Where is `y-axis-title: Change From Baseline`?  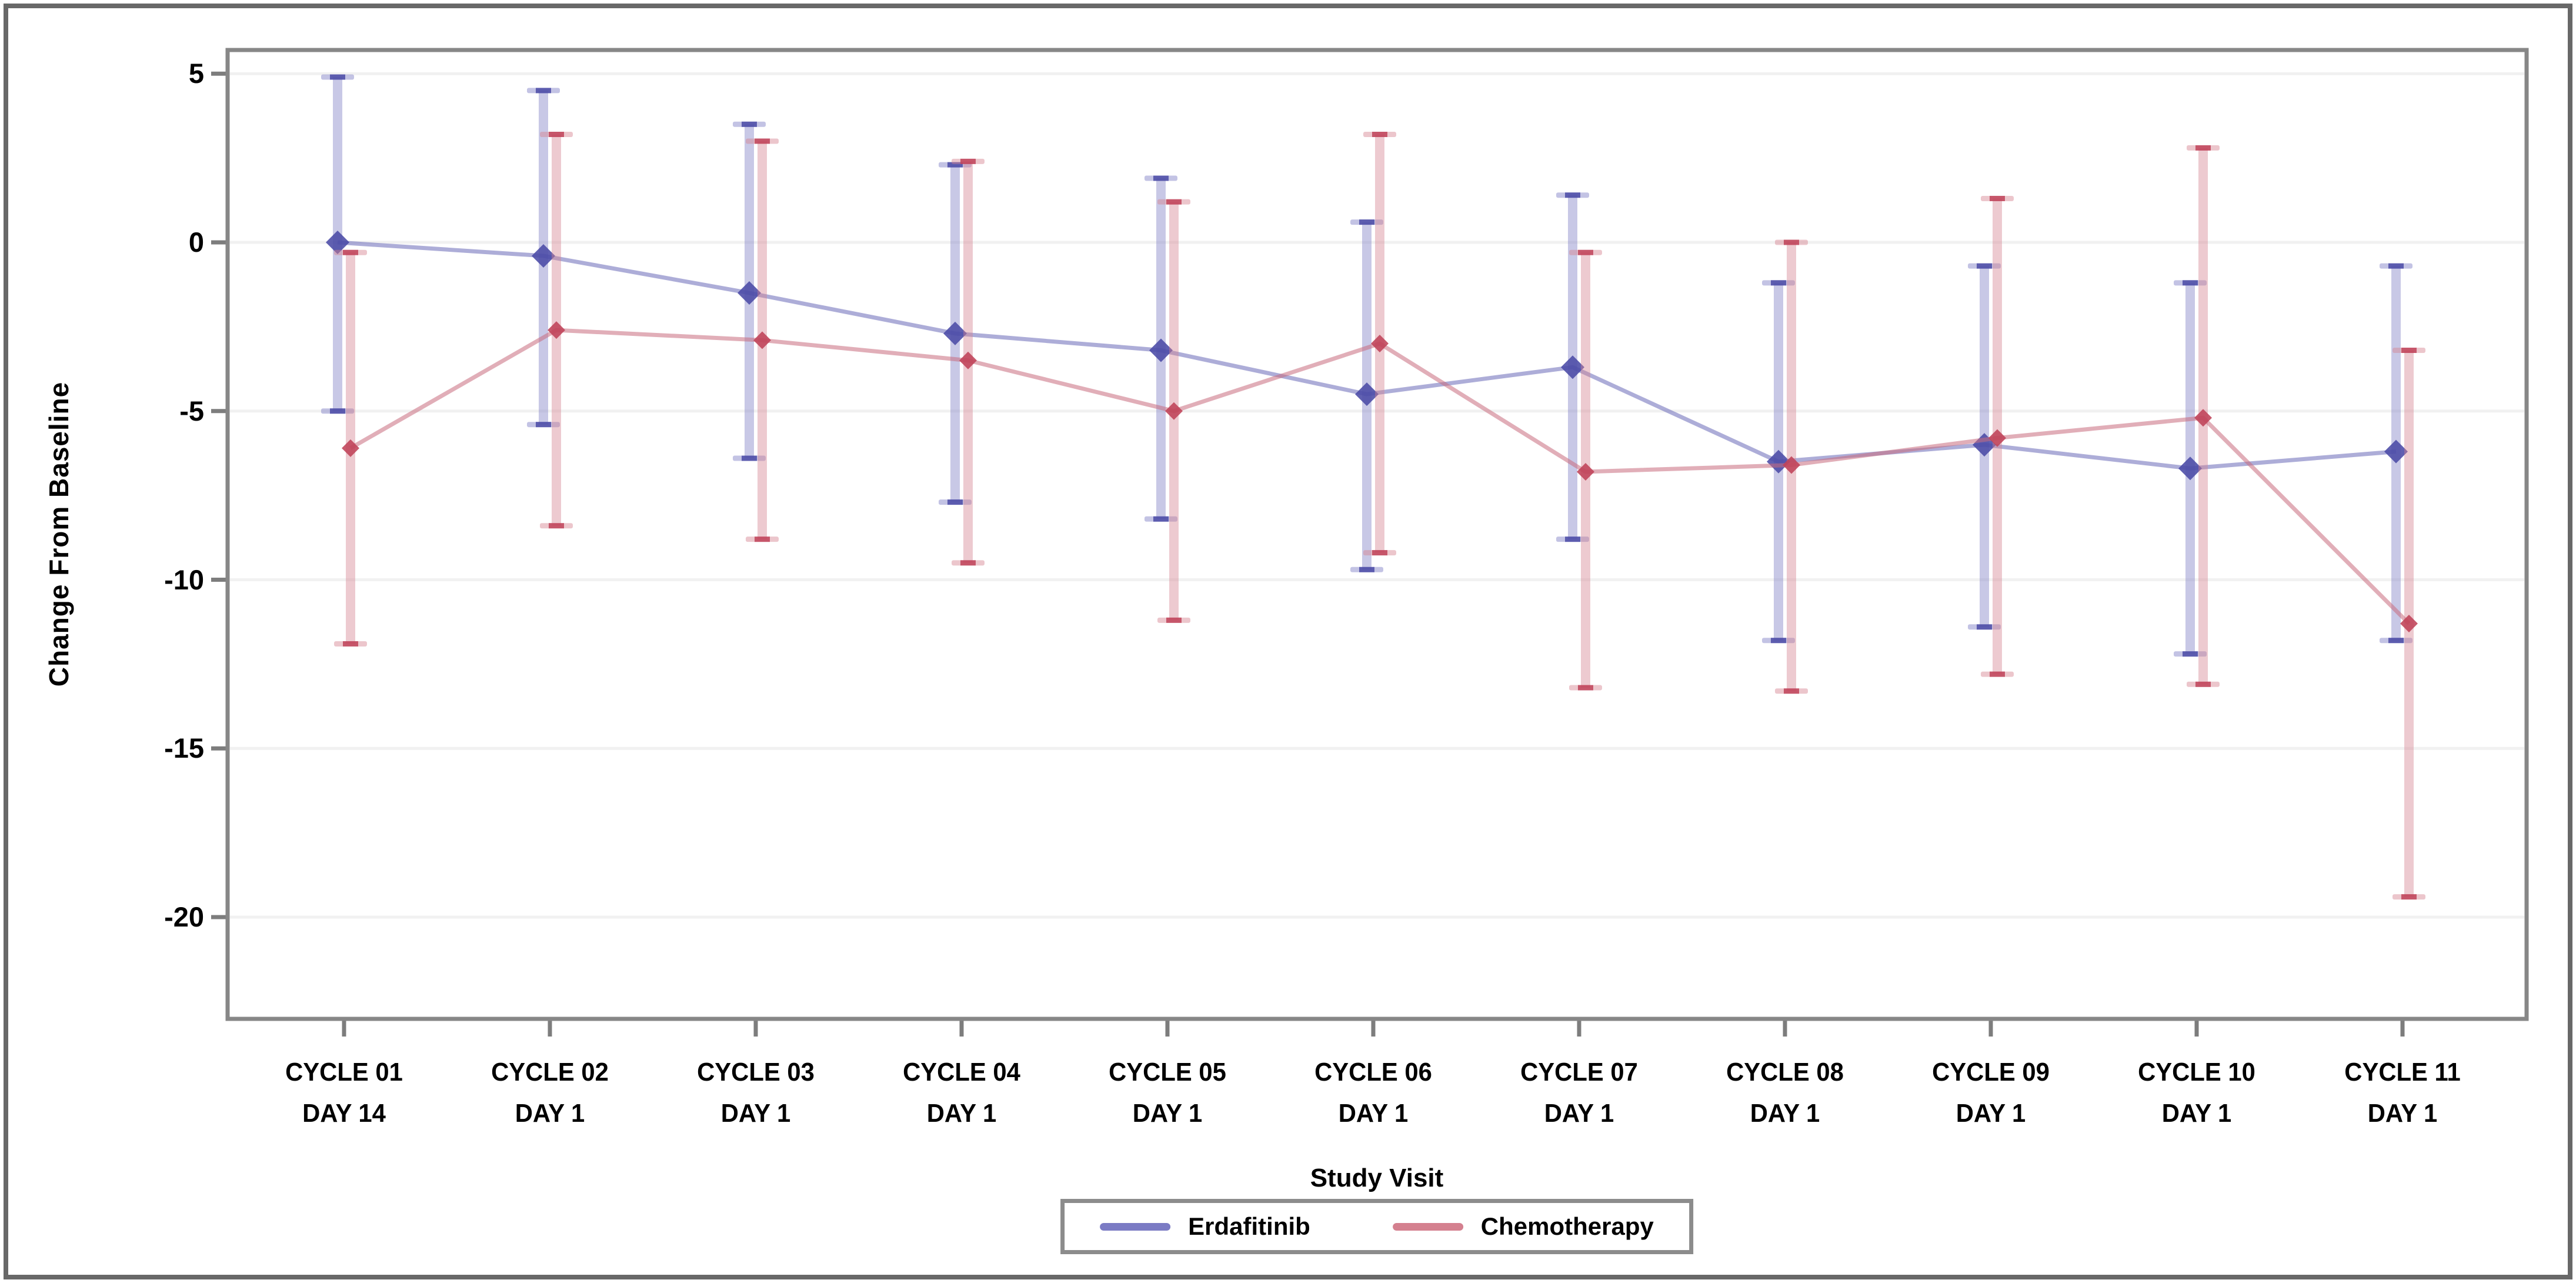 y-axis-title: Change From Baseline is located at coordinates (59, 534).